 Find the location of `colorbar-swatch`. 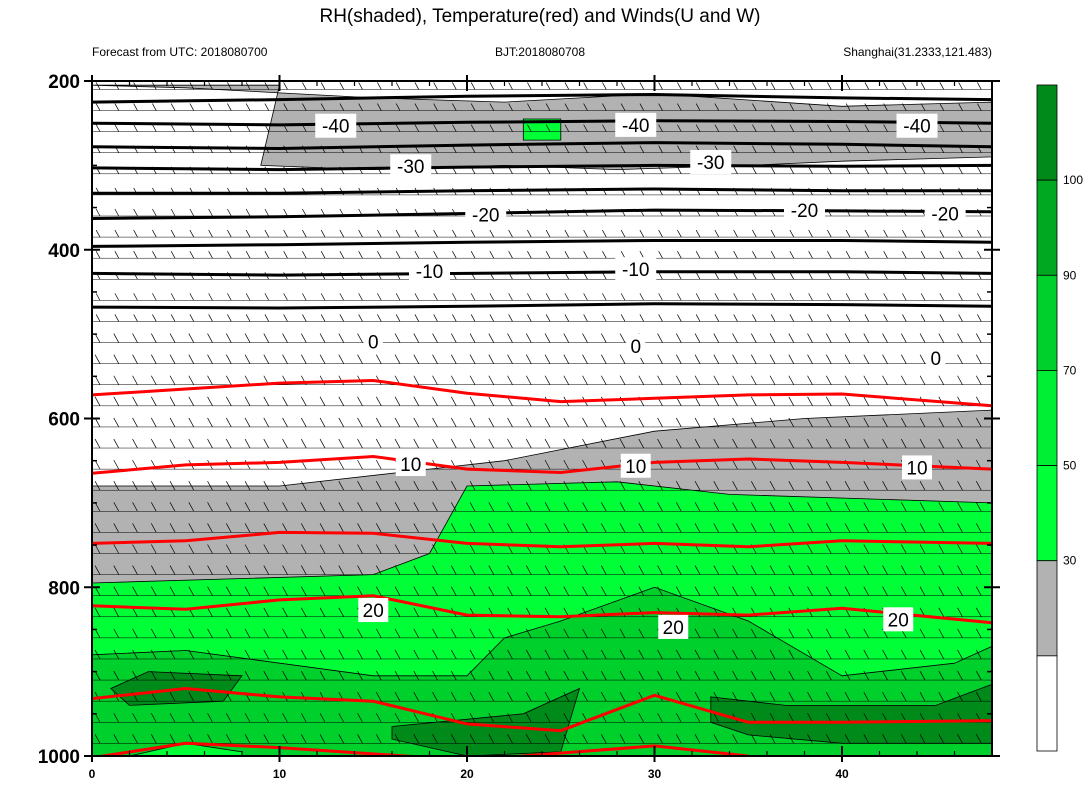

colorbar-swatch is located at coordinates (1047, 418).